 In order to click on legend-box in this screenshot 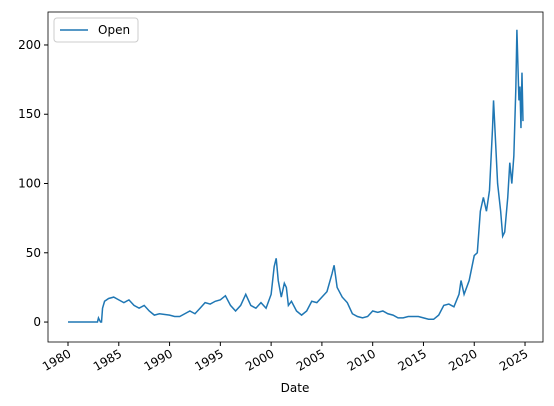, I will do `click(96, 30)`.